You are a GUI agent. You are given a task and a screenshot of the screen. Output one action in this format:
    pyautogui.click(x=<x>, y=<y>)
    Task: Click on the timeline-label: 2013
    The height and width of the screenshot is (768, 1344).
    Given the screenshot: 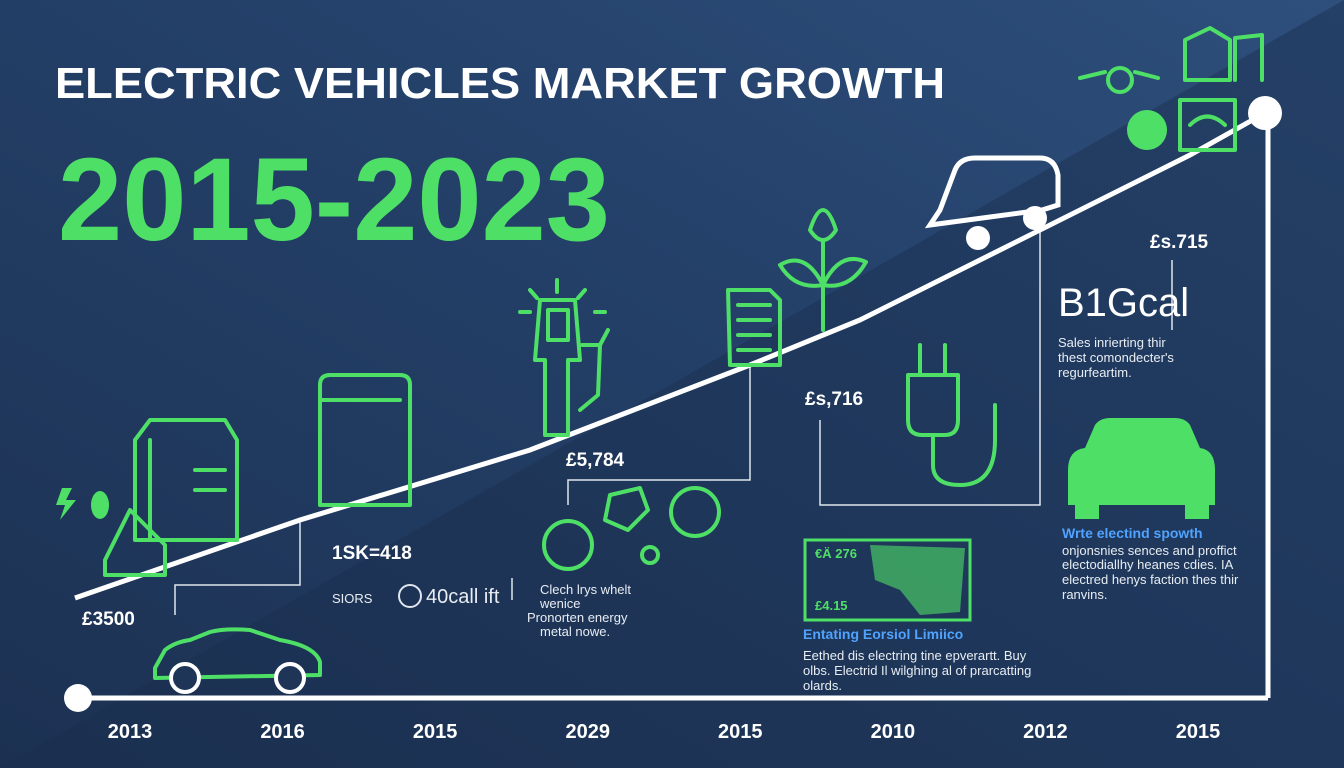 What is the action you would take?
    pyautogui.click(x=130, y=732)
    